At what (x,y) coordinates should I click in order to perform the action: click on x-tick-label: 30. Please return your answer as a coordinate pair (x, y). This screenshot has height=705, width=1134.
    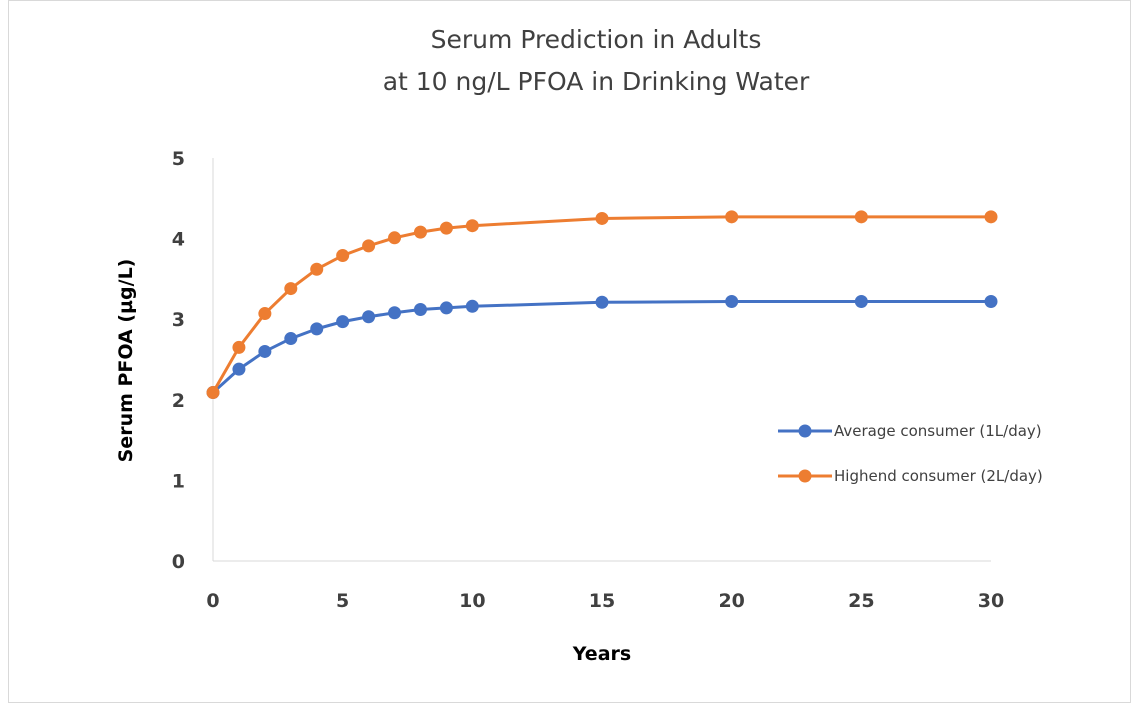
    Looking at the image, I should click on (991, 601).